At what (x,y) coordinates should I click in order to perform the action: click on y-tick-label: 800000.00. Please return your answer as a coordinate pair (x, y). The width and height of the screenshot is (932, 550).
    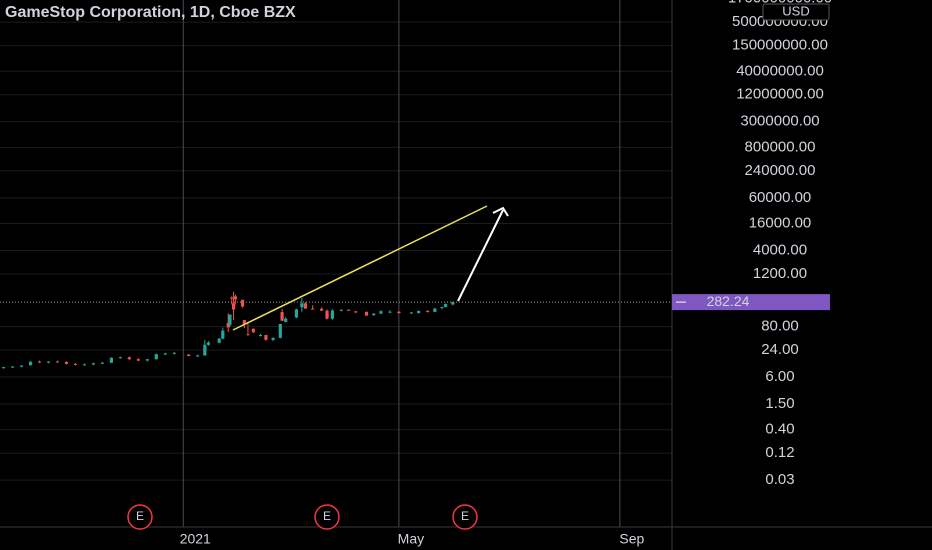
    Looking at the image, I should click on (780, 146).